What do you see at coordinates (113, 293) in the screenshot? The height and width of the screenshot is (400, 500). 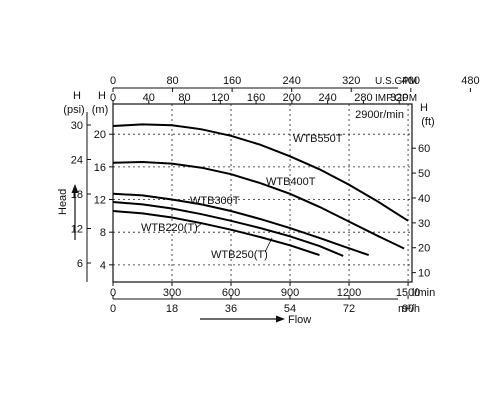 I see `lpm-tick-label: 0` at bounding box center [113, 293].